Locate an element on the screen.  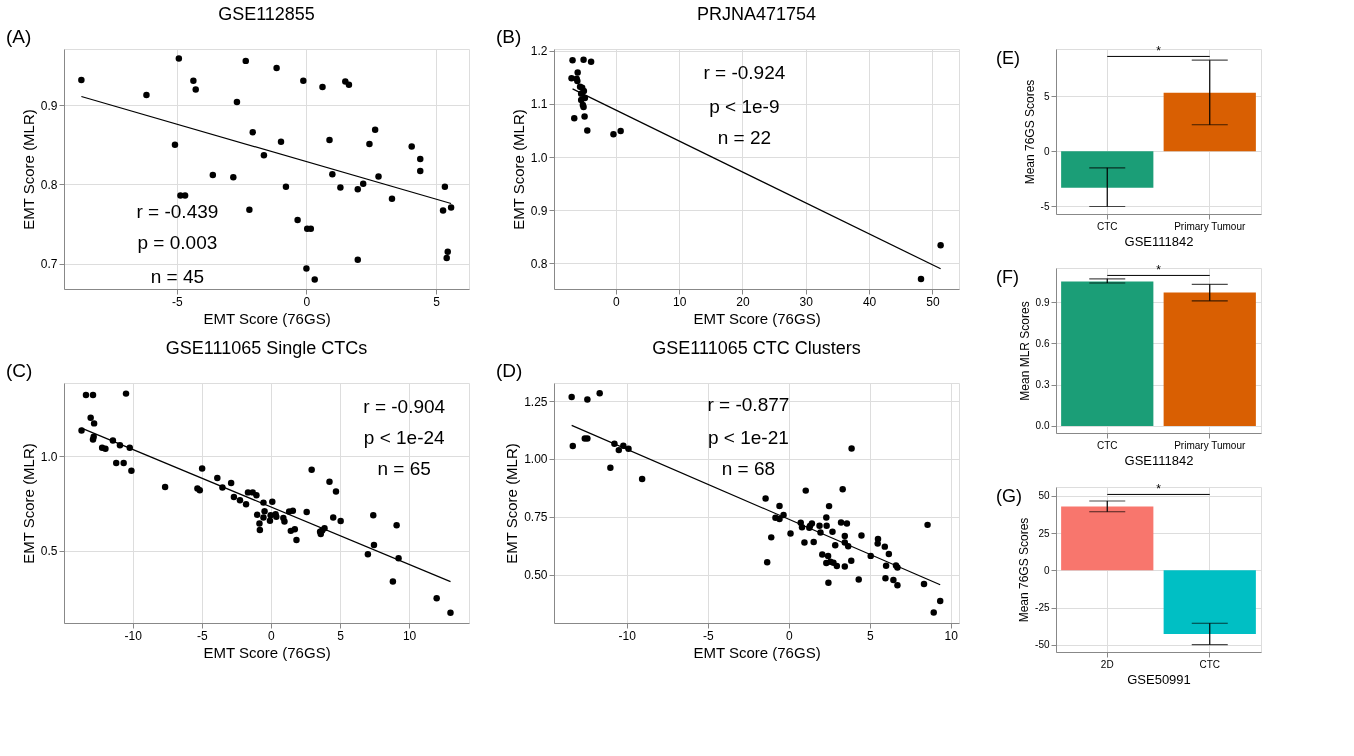
text: (A) is located at coordinates (19, 36).